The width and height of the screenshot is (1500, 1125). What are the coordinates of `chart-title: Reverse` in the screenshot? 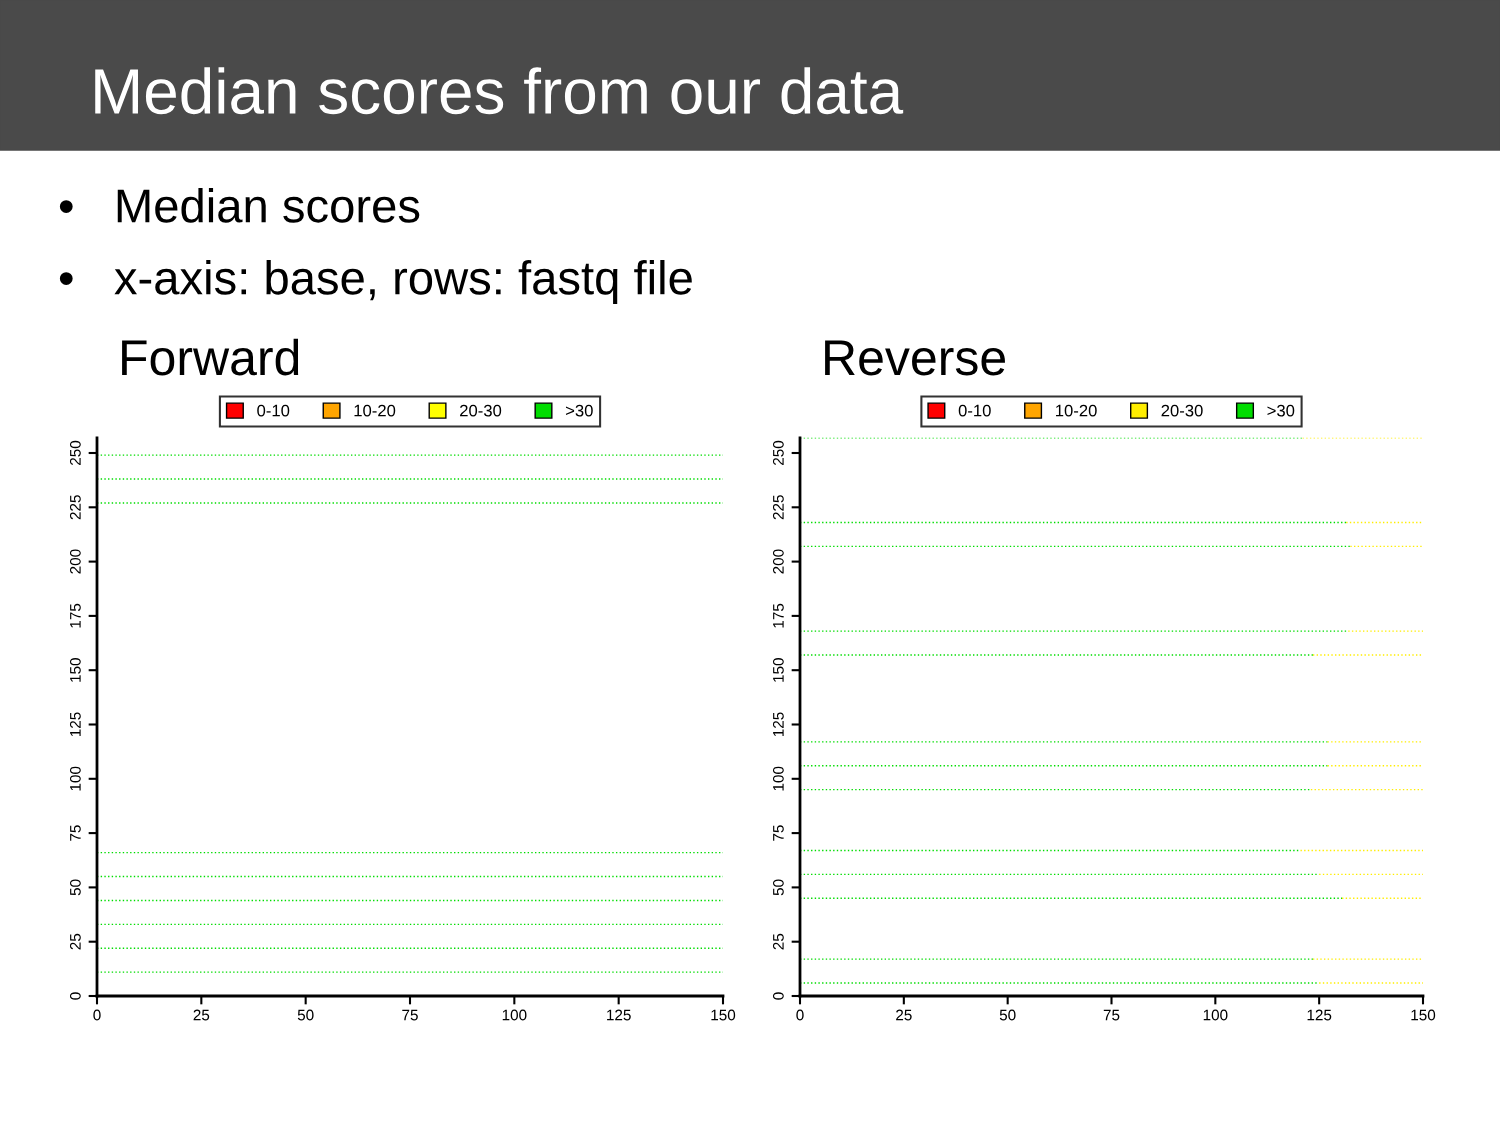 It's located at (915, 358).